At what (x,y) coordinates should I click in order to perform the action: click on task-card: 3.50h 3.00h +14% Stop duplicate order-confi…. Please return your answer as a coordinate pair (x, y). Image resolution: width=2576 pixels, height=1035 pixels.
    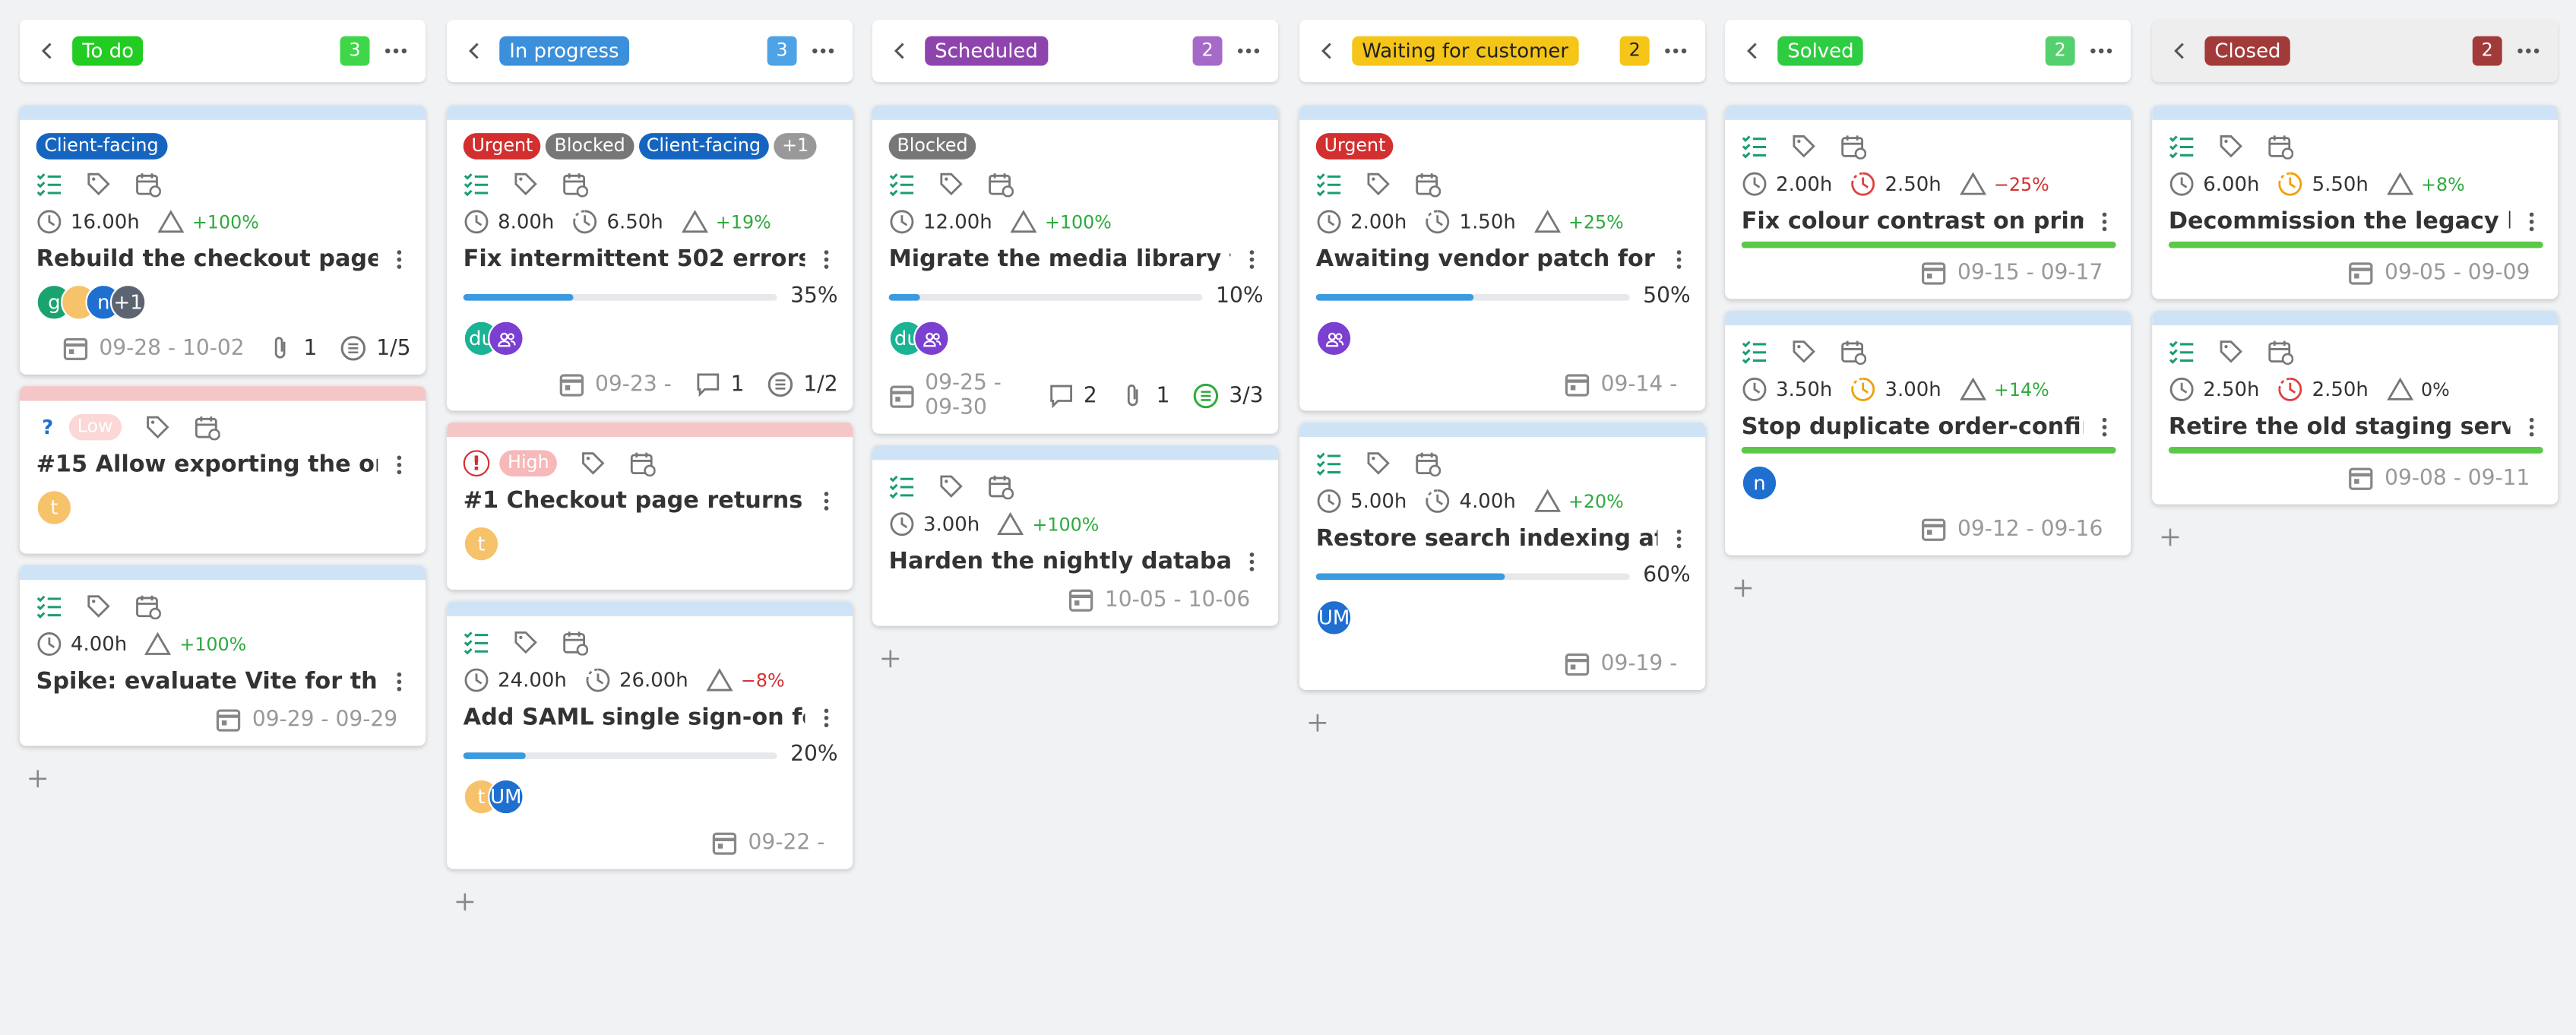
    Looking at the image, I should click on (1928, 432).